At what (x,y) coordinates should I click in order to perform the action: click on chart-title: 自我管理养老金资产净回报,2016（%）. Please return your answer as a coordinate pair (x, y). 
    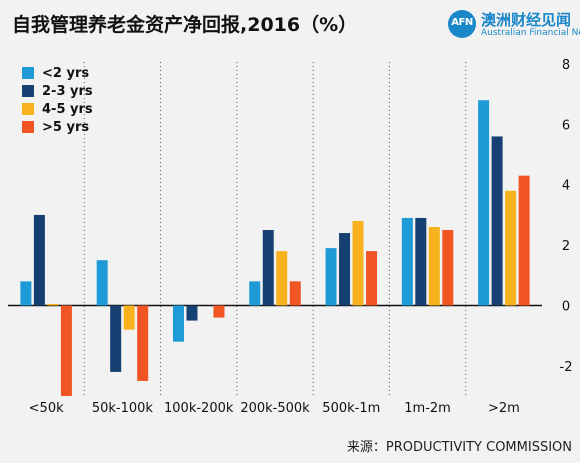
    Looking at the image, I should click on (185, 25).